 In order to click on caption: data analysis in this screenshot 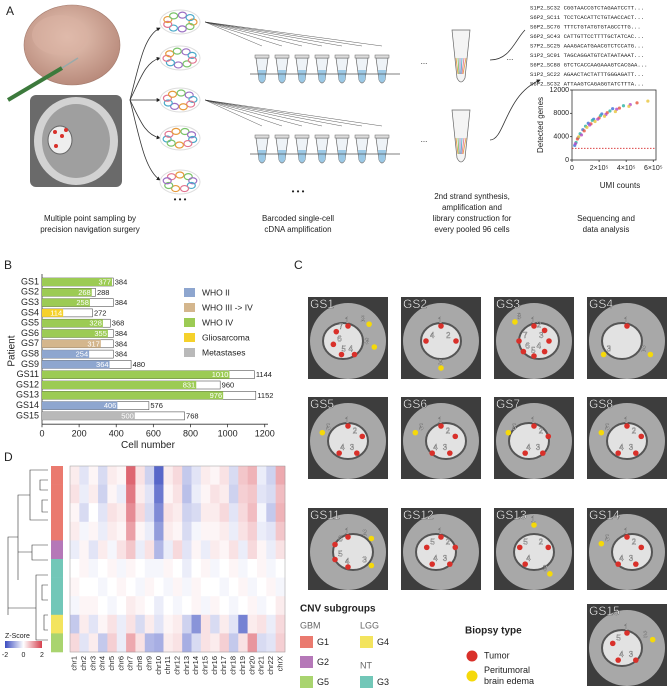, I will do `click(606, 229)`.